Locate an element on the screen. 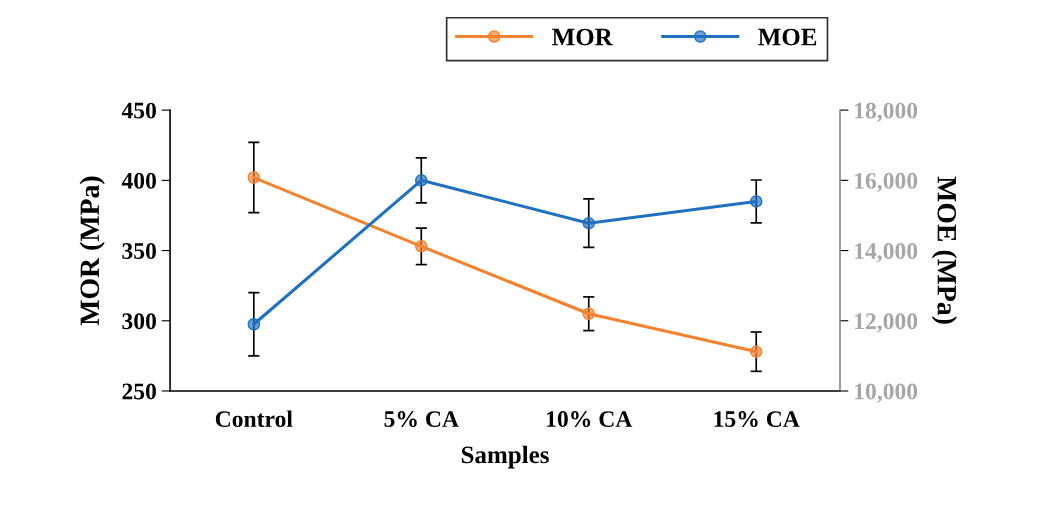 Image resolution: width=1037 pixels, height=522 pixels. x-axis-title: Samples is located at coordinates (505, 457).